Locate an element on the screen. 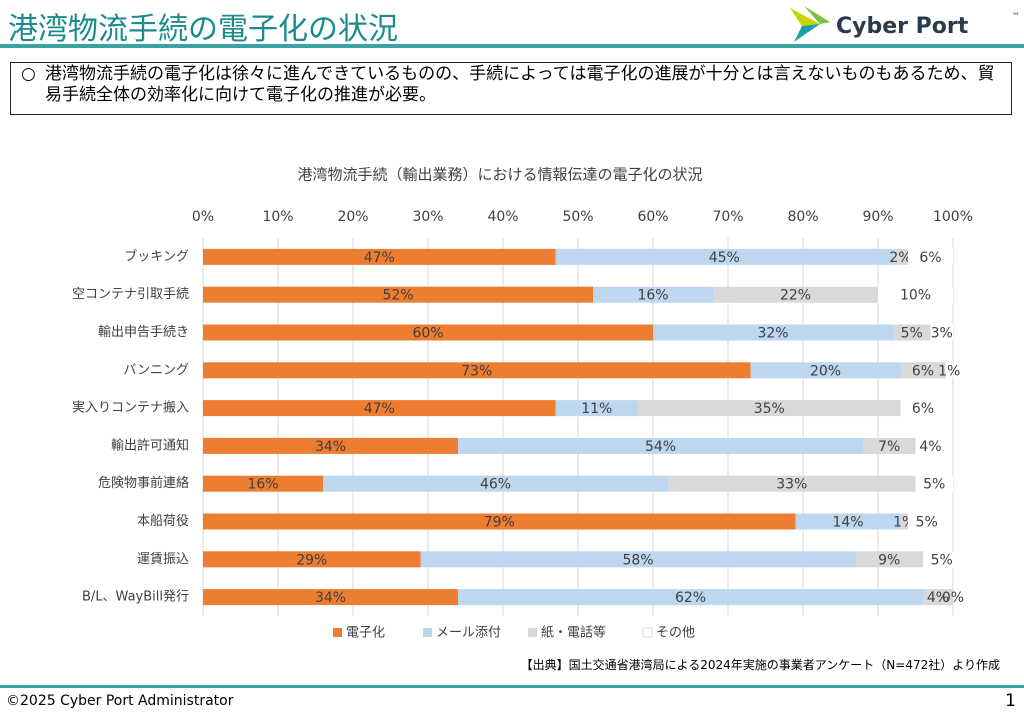  x-tick-label: 50% is located at coordinates (577, 217).